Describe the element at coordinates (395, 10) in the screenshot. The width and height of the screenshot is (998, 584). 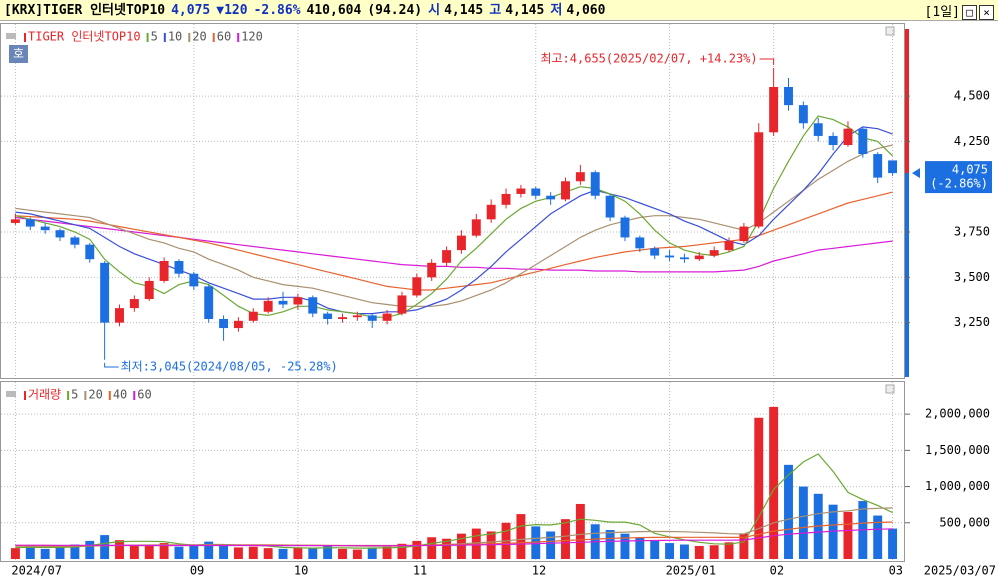
I see `volume-ratio: (94.24)` at that location.